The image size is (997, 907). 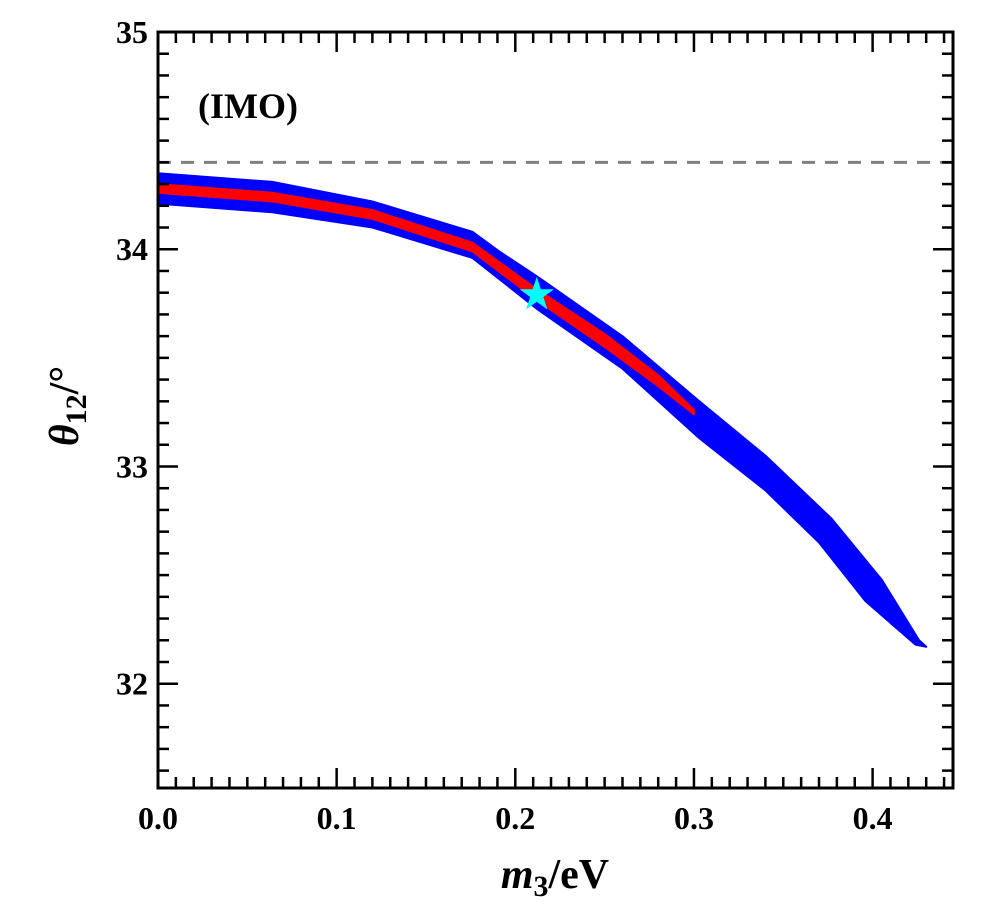 What do you see at coordinates (76, 409) in the screenshot?
I see `y-axis-label-sub: 12` at bounding box center [76, 409].